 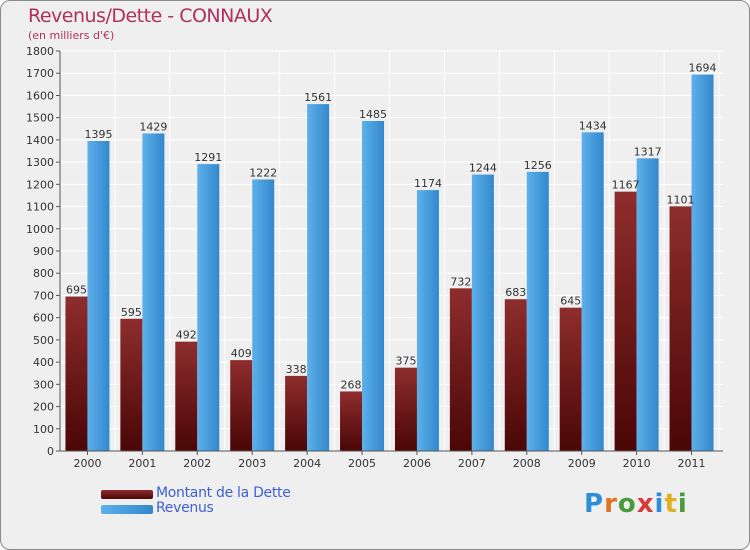 I want to click on value-label-dette: 375, so click(x=405, y=361).